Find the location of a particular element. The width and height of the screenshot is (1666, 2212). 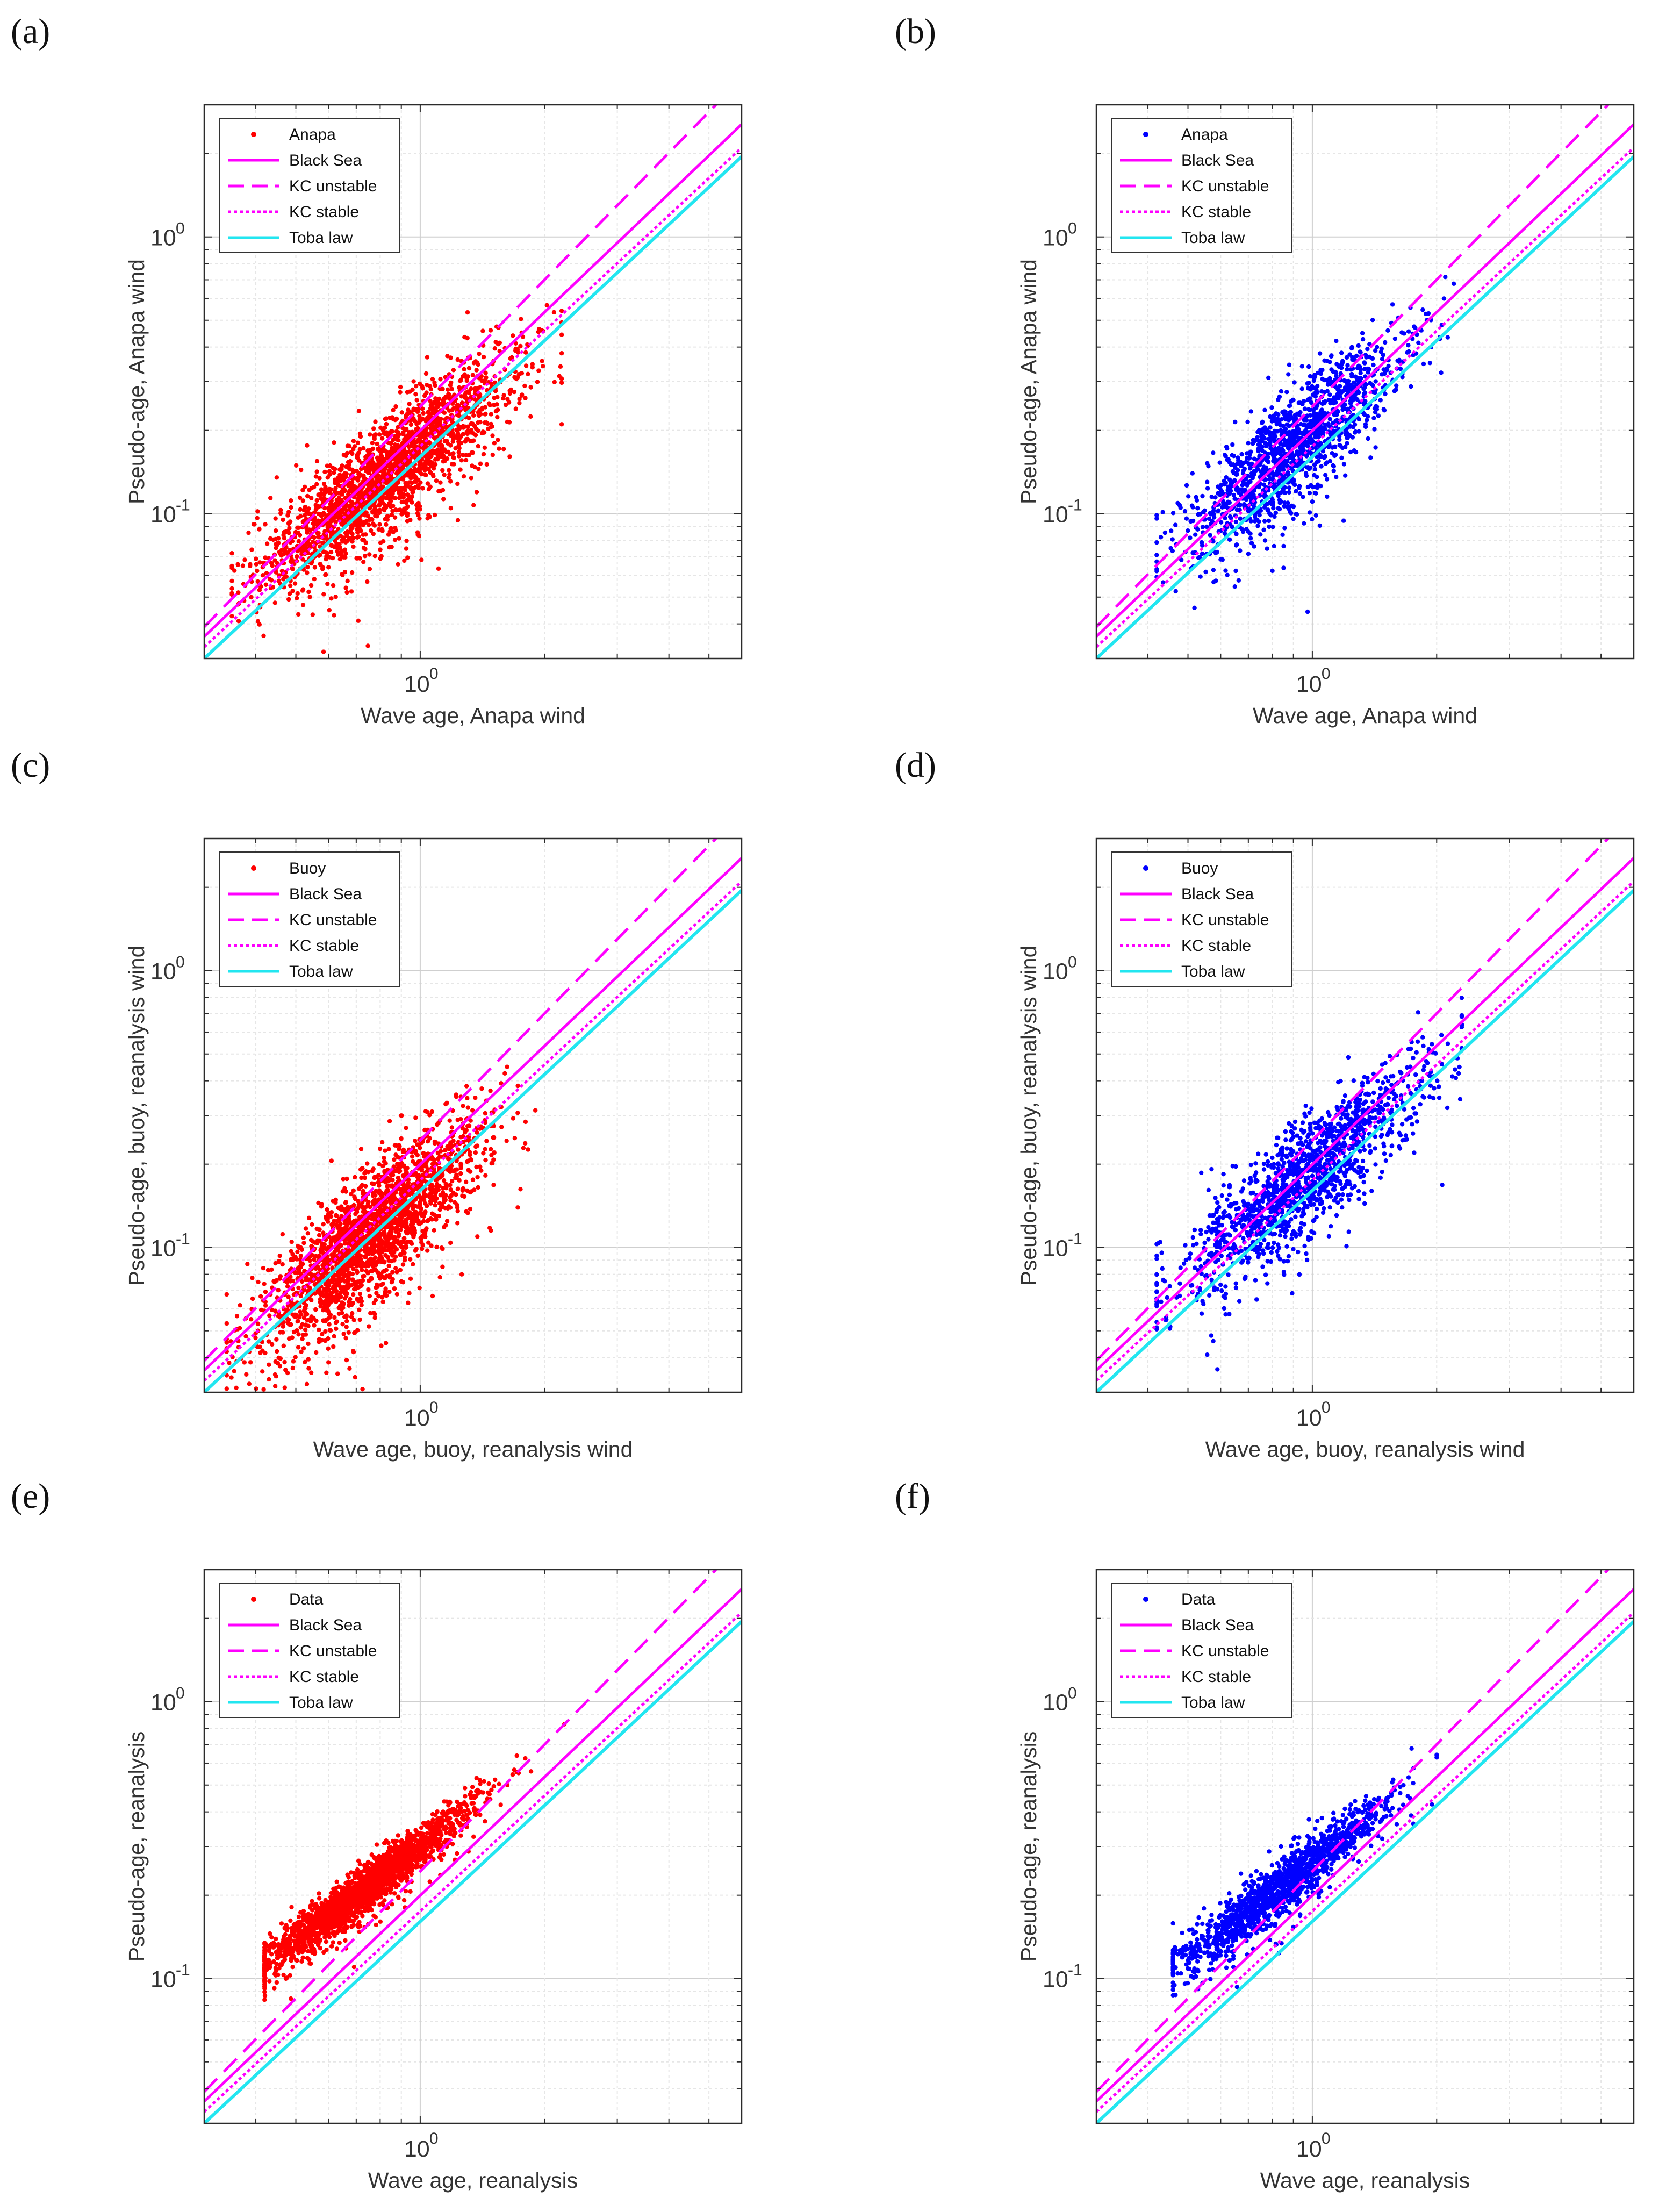

x-axis-label: Wave age, Anapa wind is located at coordinates (473, 715).